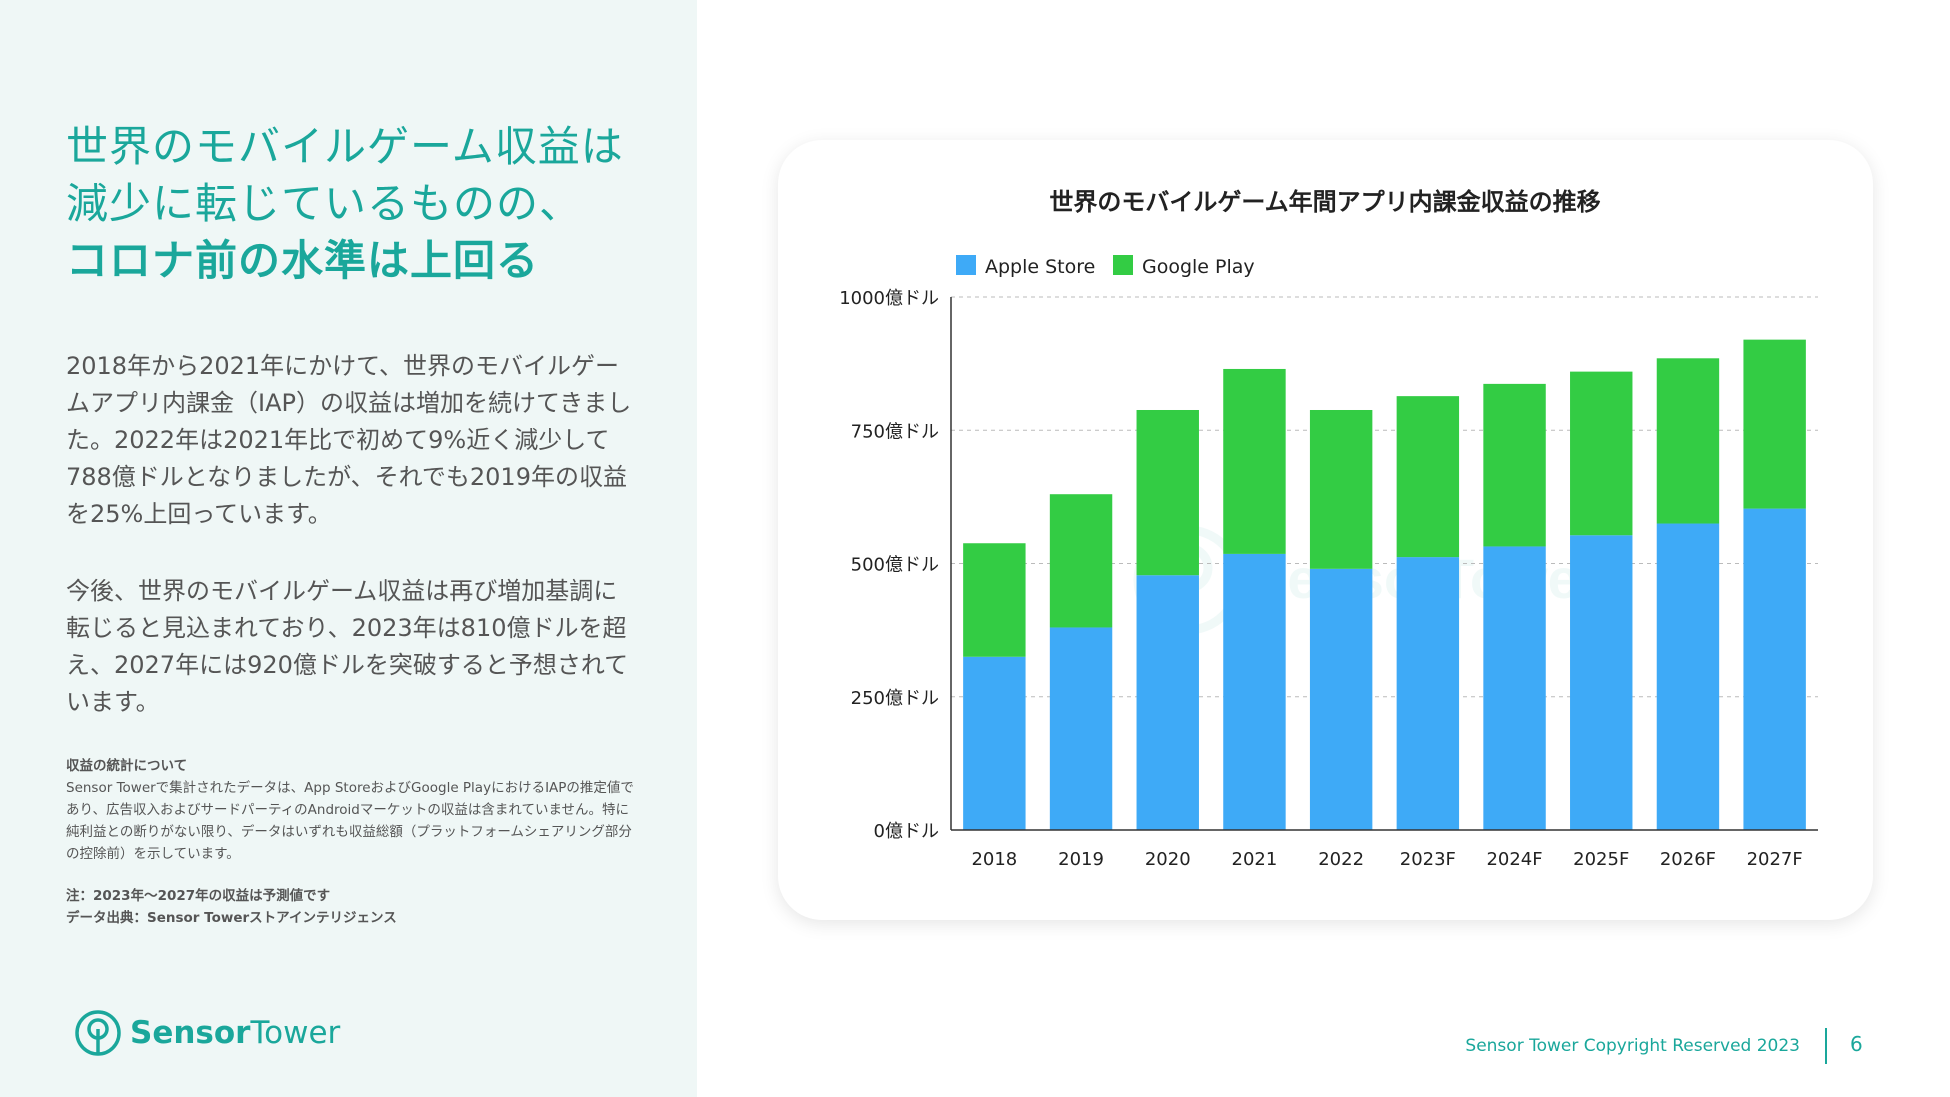  What do you see at coordinates (1341, 859) in the screenshot?
I see `x-tick-label-4: 2022` at bounding box center [1341, 859].